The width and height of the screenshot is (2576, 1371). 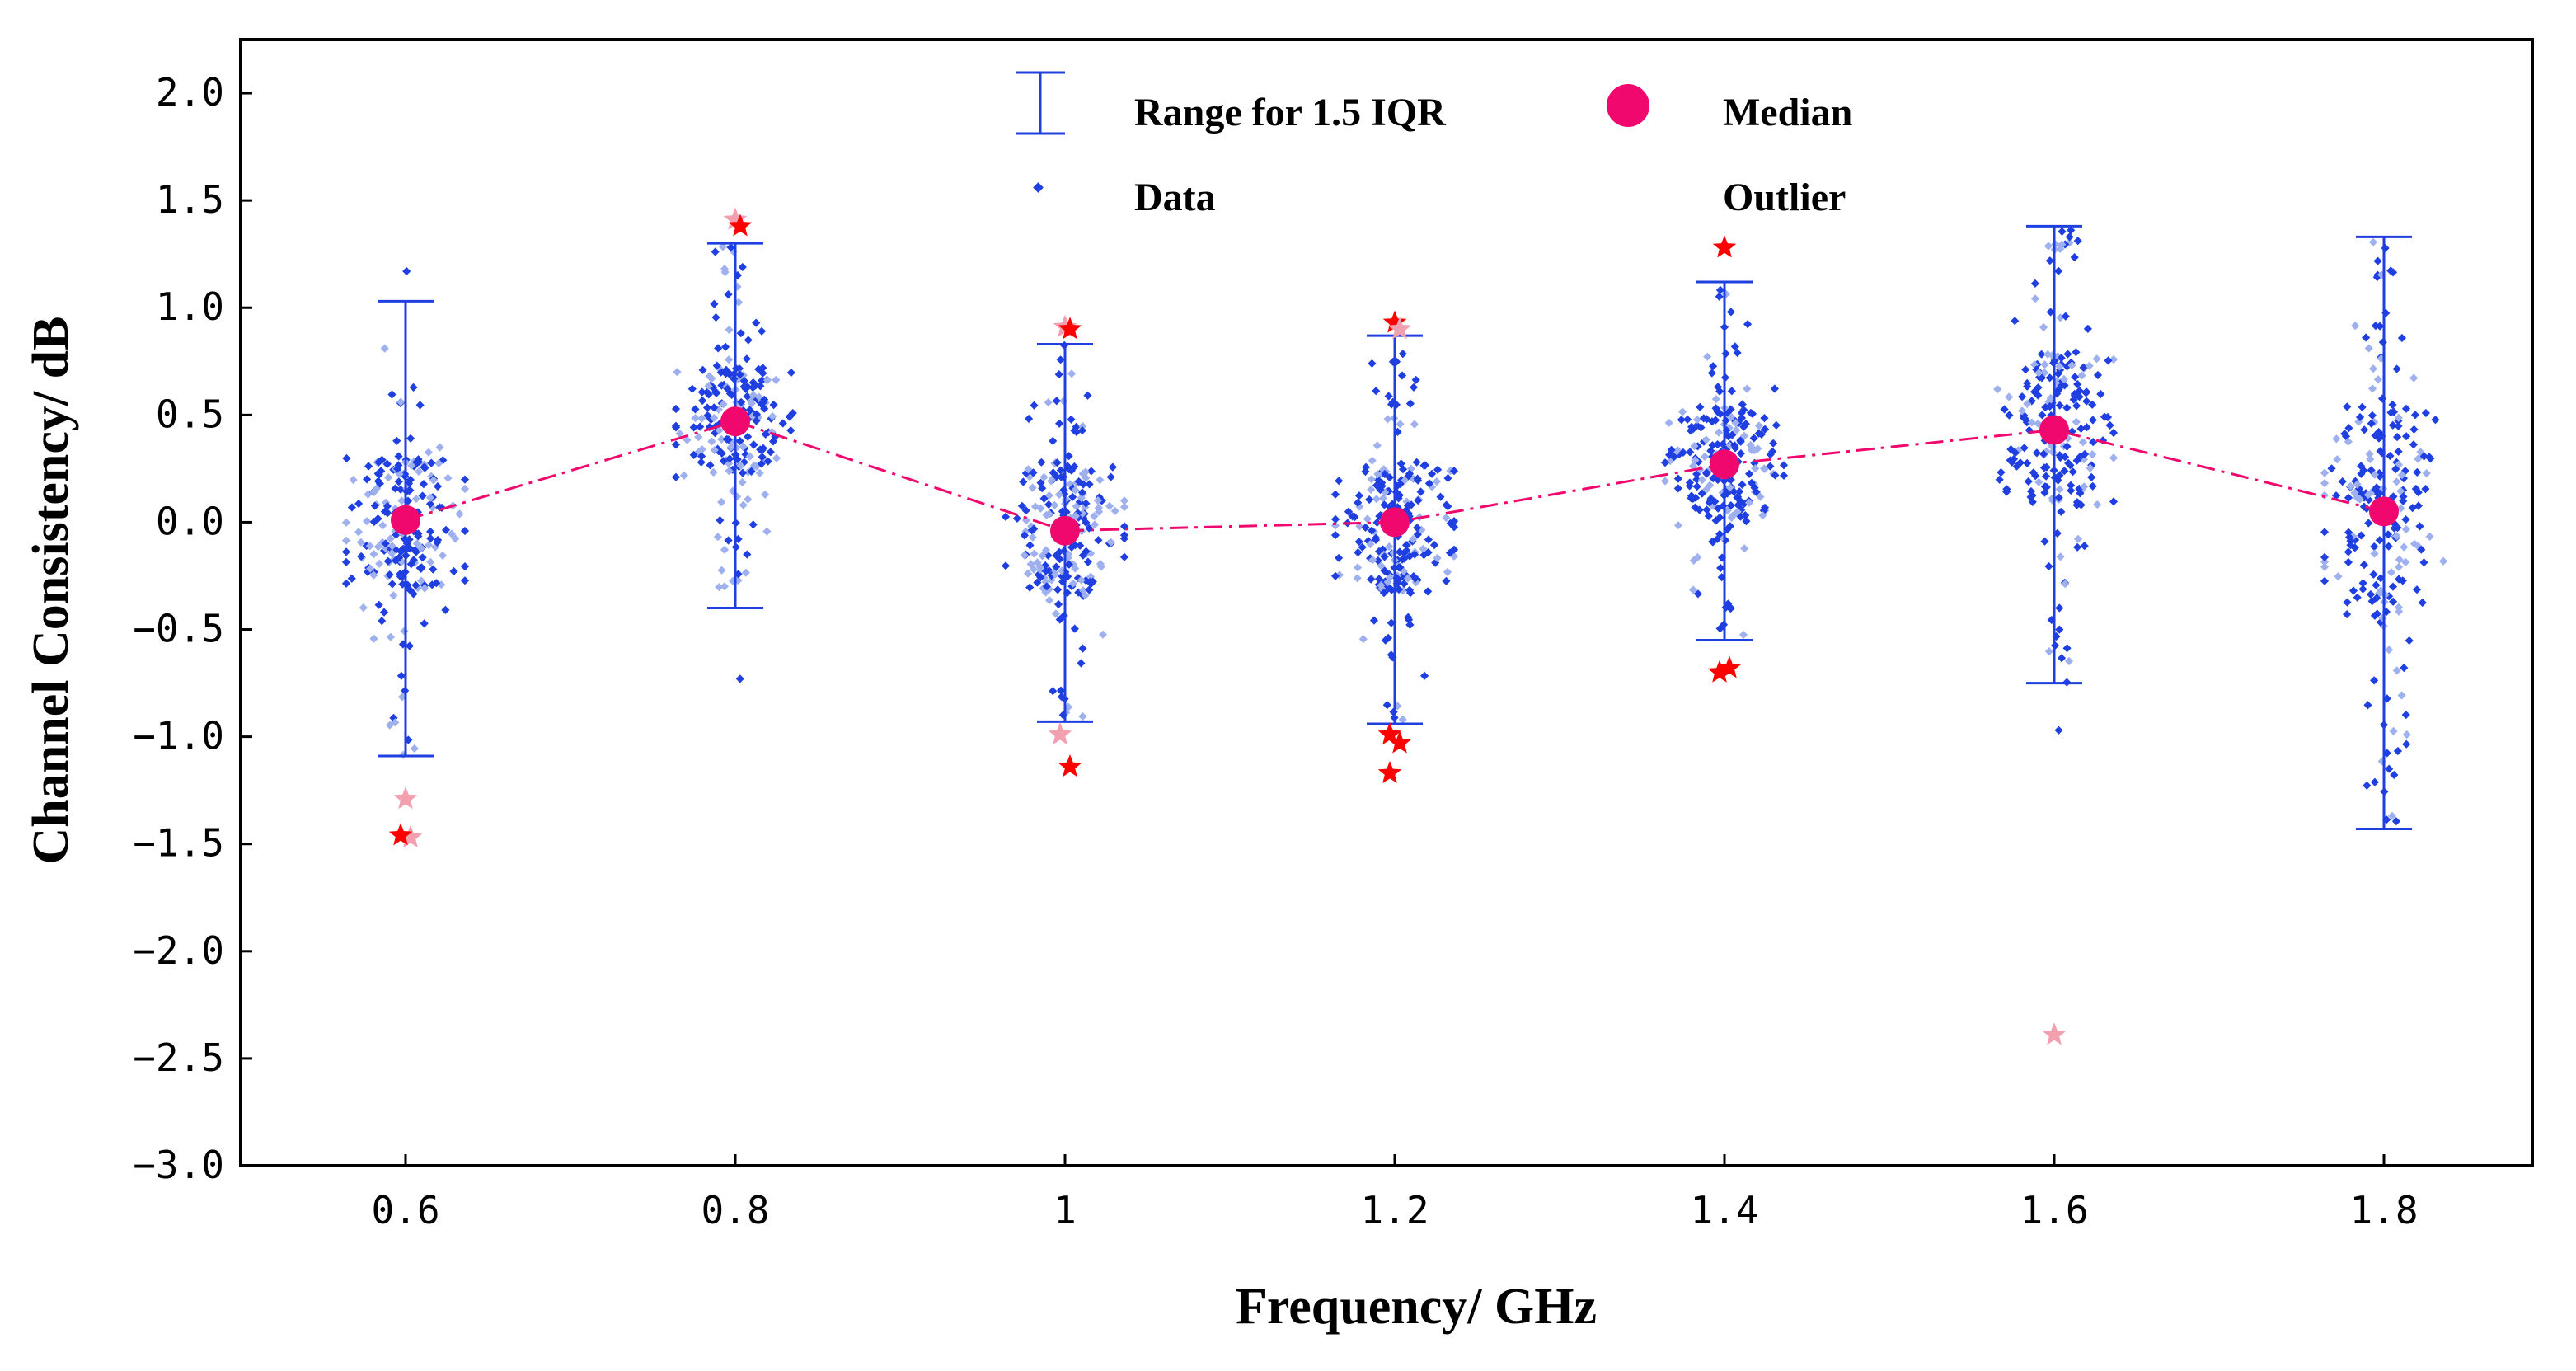 I want to click on legend-median-symbol, so click(x=1628, y=105).